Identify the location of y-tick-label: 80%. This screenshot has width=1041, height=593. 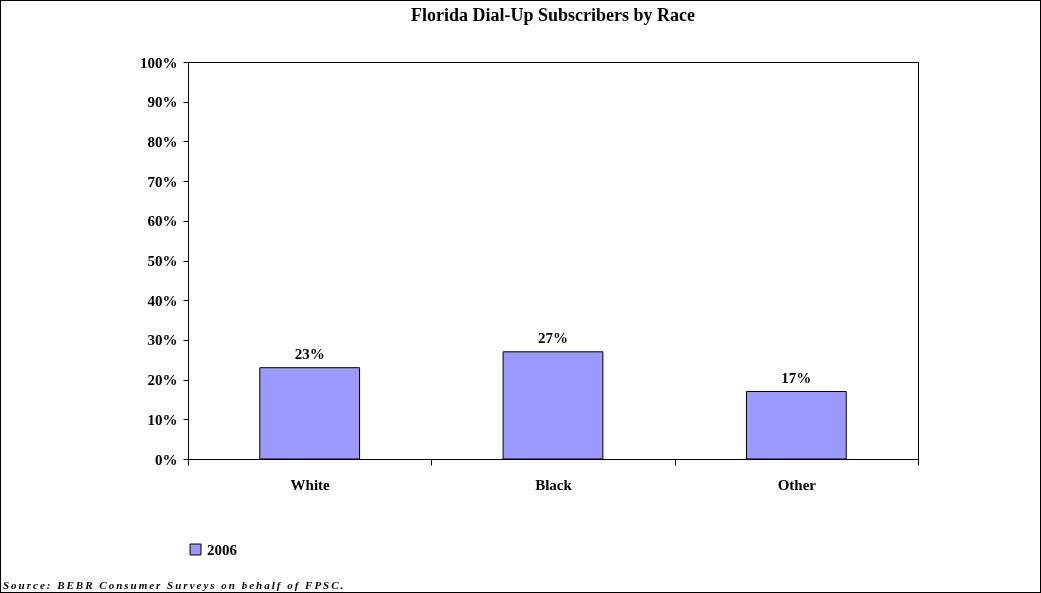
(162, 141).